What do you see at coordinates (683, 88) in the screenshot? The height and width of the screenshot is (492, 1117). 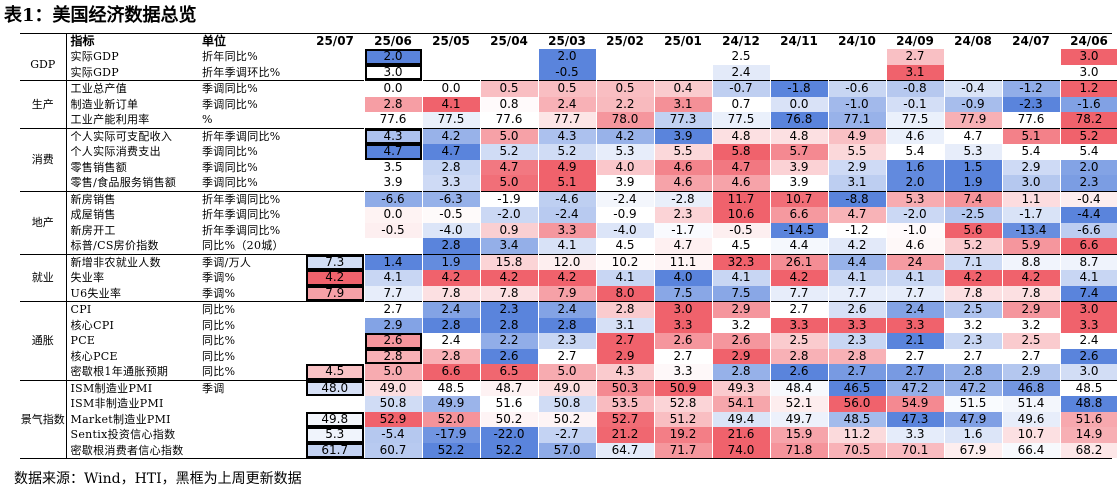 I see `value-cell: 0.4` at bounding box center [683, 88].